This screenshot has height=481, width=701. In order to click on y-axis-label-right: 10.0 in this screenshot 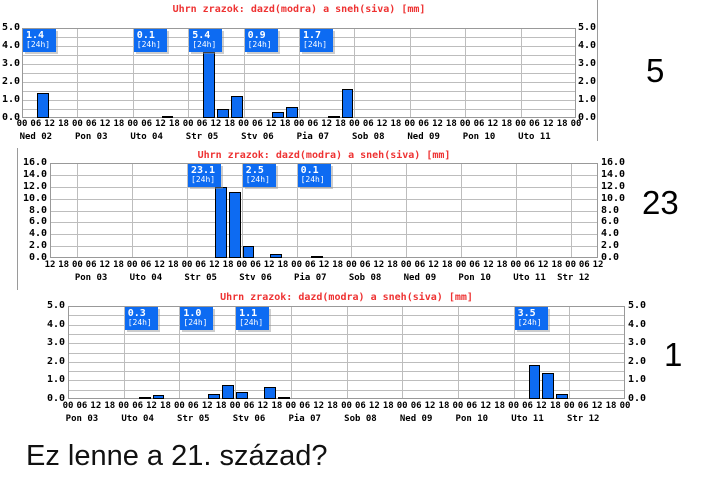, I will do `click(613, 198)`.